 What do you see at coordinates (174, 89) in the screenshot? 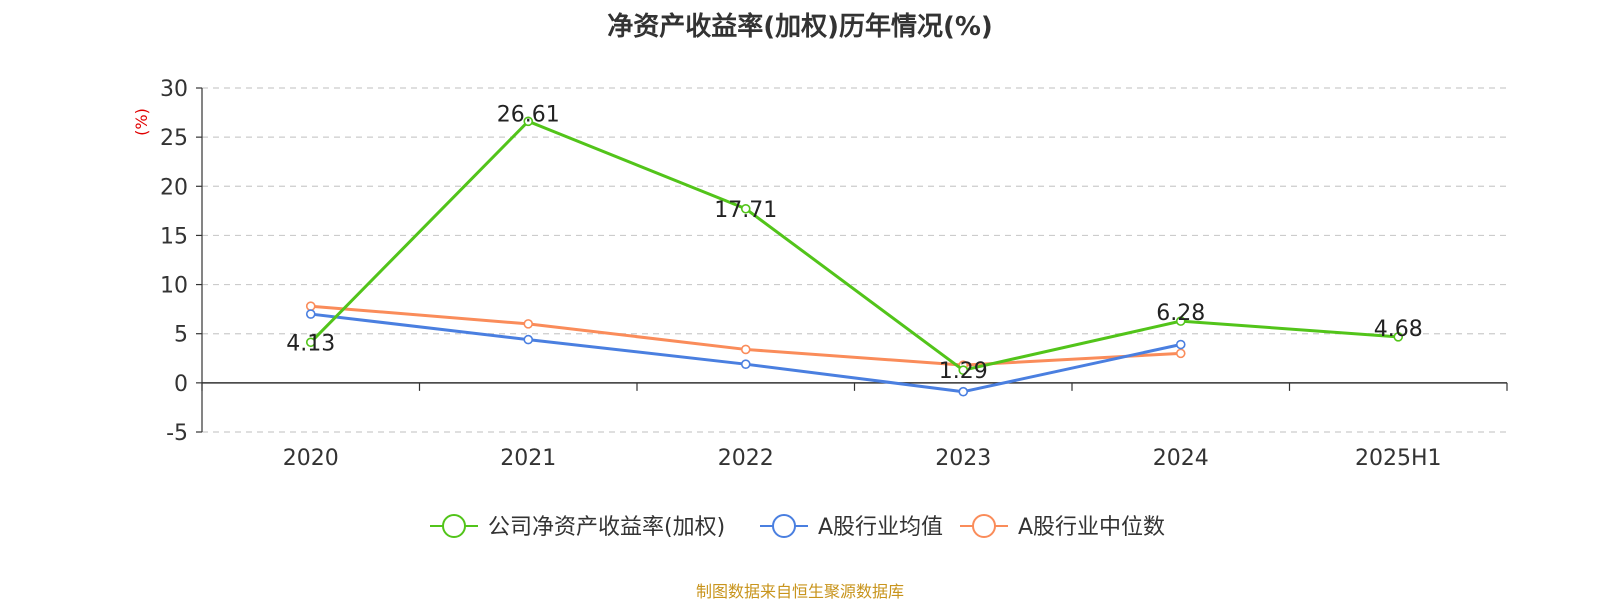
I see `y-tick-label: 30` at bounding box center [174, 89].